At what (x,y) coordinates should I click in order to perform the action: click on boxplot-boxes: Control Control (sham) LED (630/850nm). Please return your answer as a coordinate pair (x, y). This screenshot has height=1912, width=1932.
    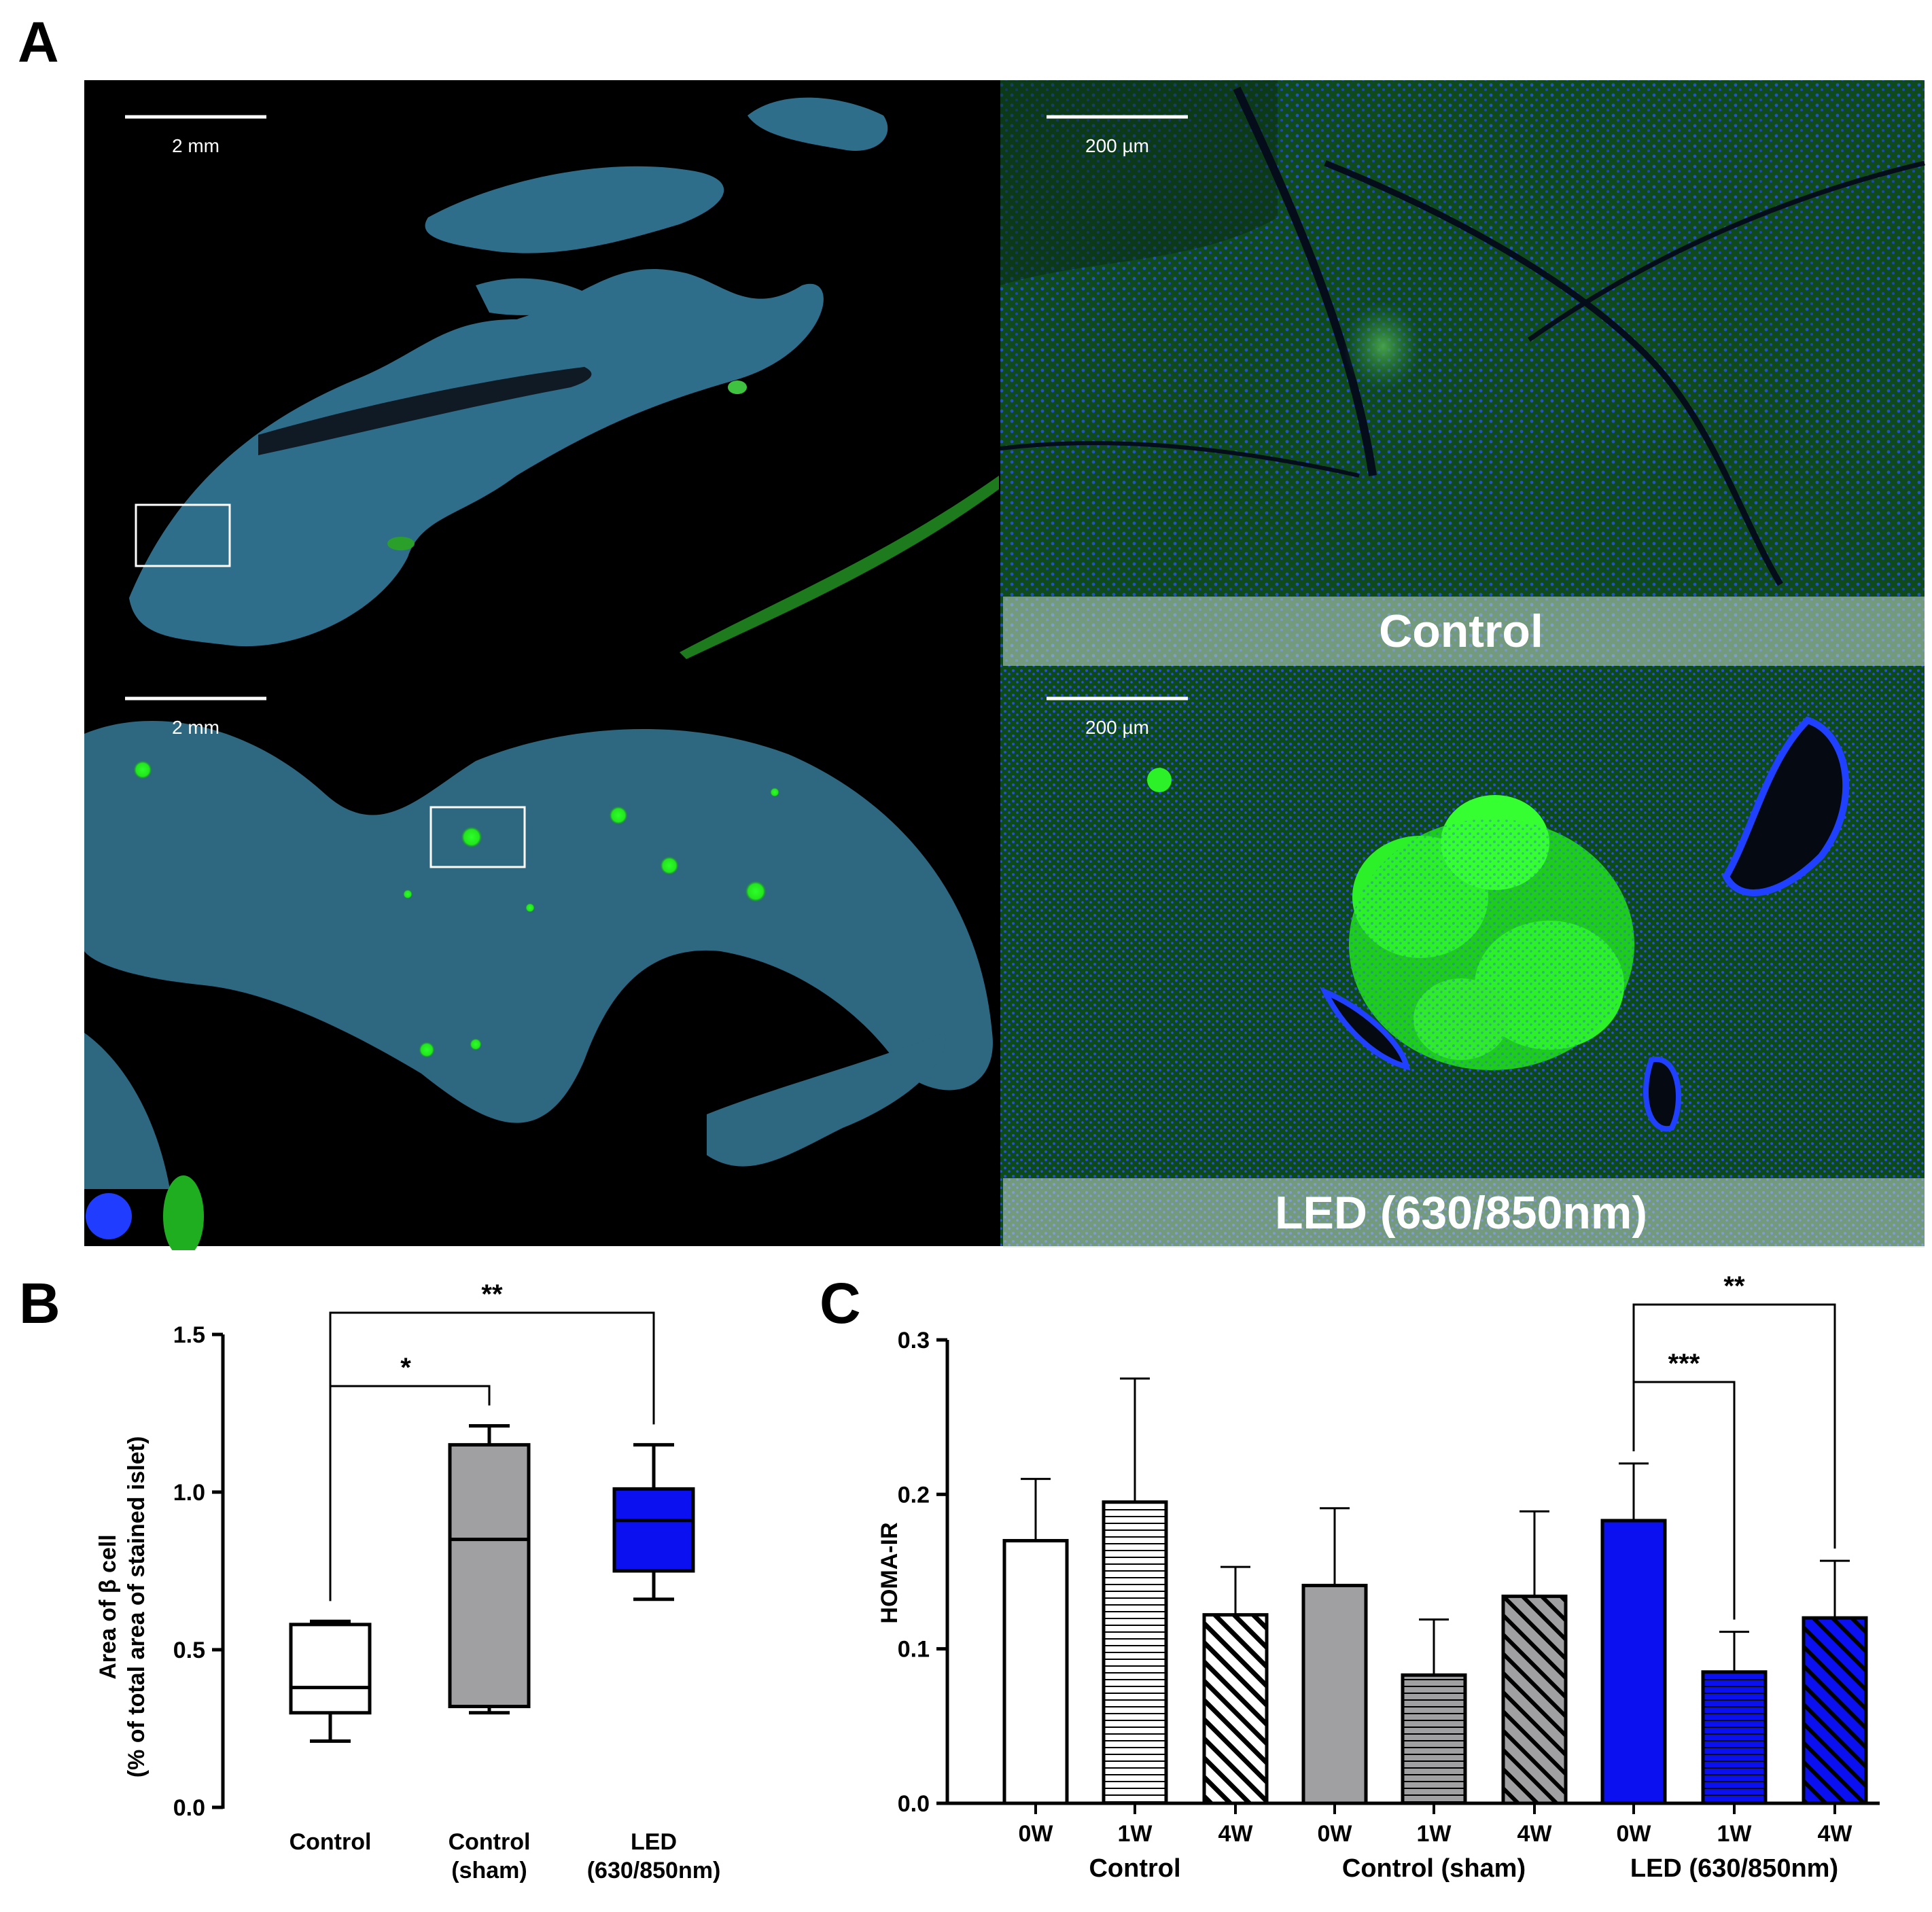
    Looking at the image, I should click on (505, 1654).